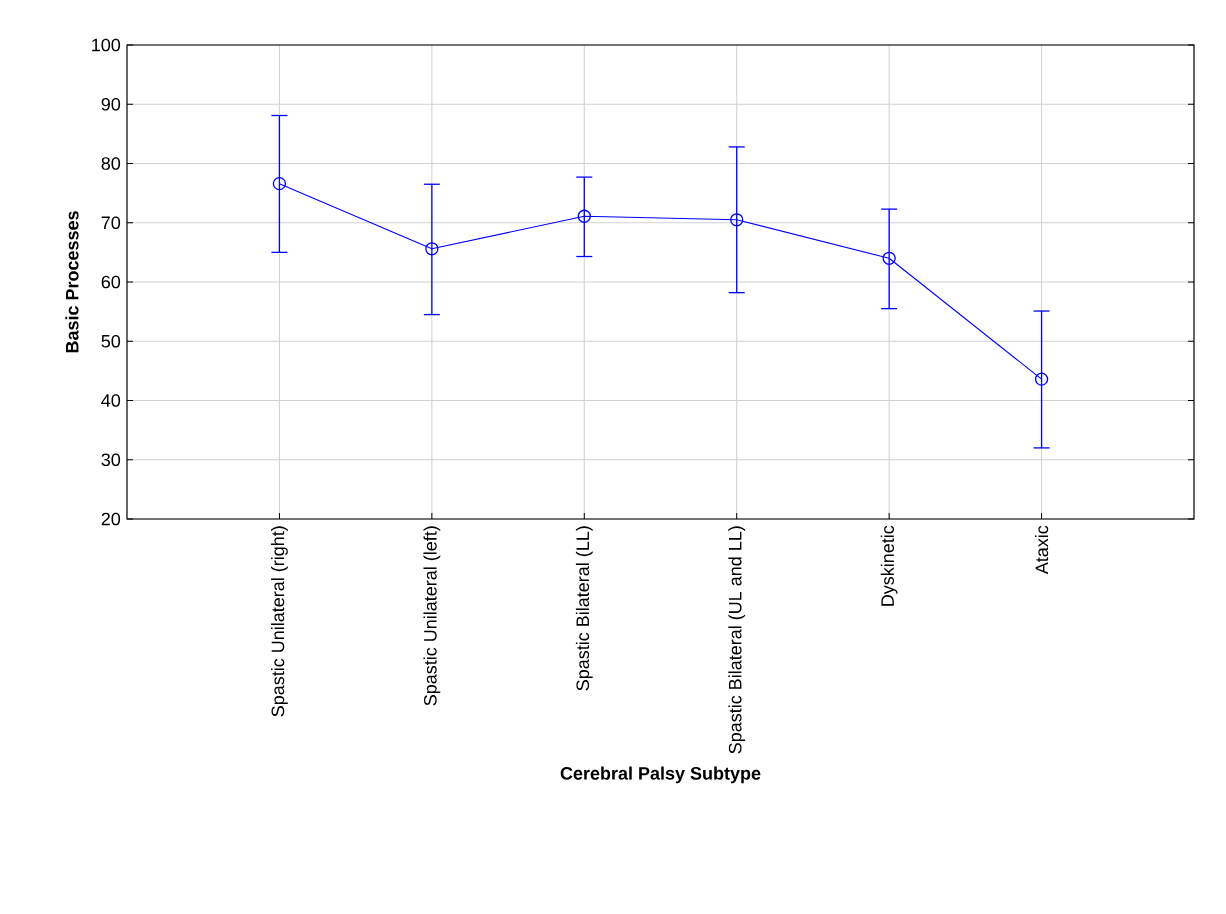  Describe the element at coordinates (111, 223) in the screenshot. I see `y-tick-label: 70` at that location.